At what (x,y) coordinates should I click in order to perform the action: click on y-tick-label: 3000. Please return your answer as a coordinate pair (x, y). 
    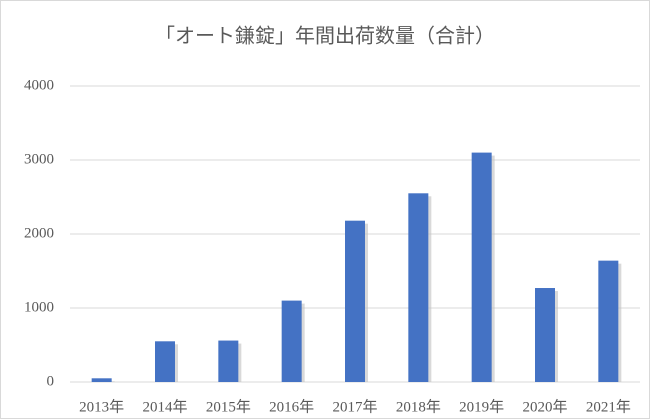
    Looking at the image, I should click on (39, 159).